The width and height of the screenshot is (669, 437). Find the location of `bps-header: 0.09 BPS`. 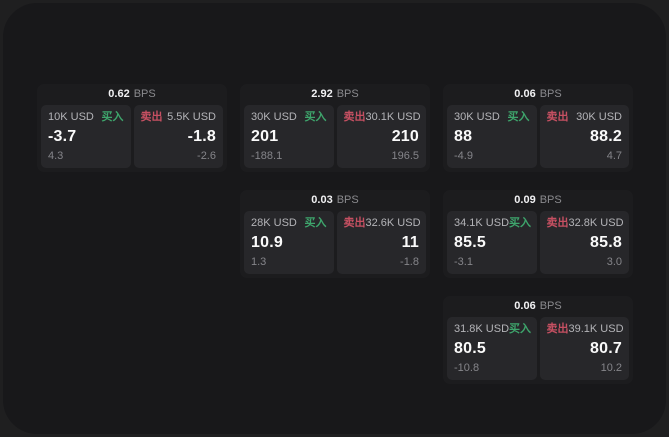

bps-header: 0.09 BPS is located at coordinates (538, 200).